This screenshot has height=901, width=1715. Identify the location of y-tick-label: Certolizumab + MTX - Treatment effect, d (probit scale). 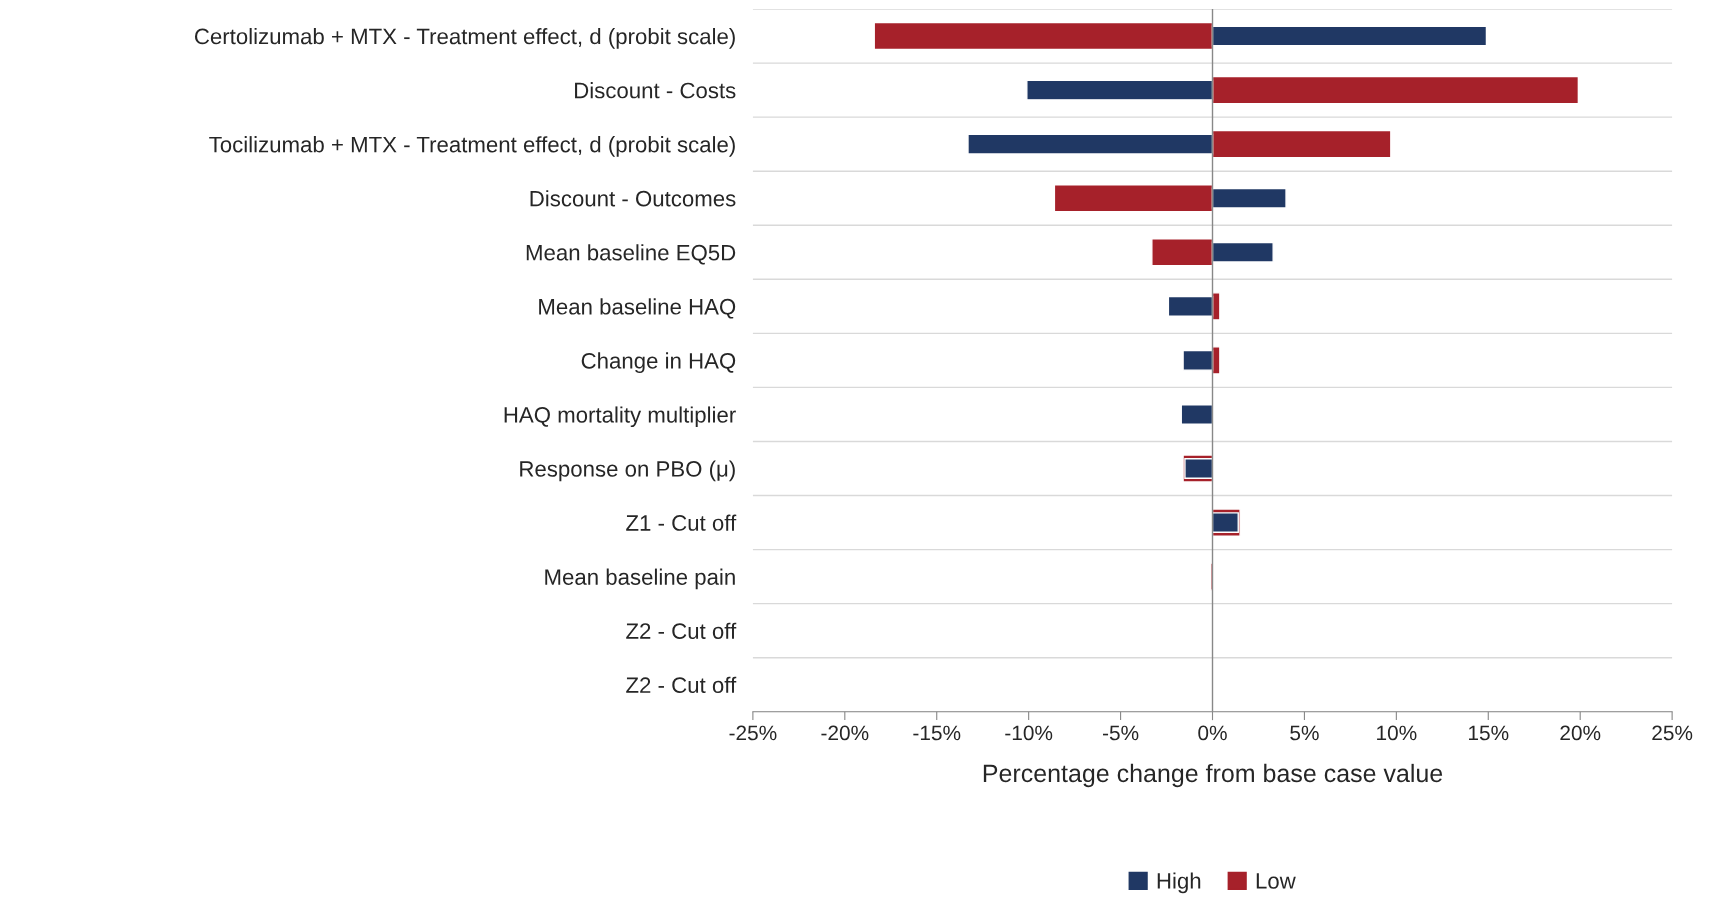
(464, 38).